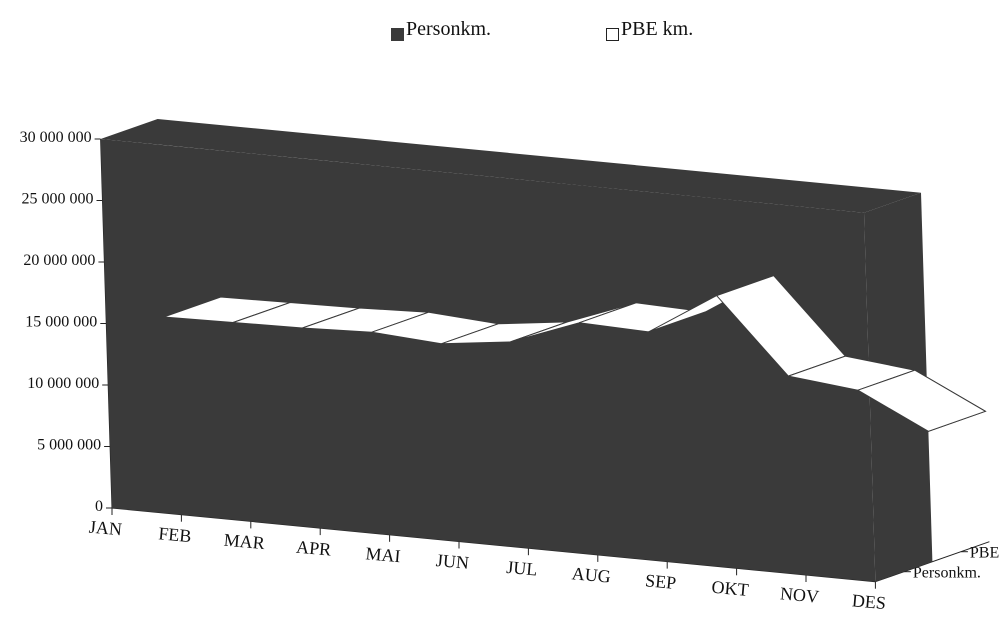 The image size is (1003, 621). What do you see at coordinates (660, 581) in the screenshot?
I see `x-tick-label: SEP` at bounding box center [660, 581].